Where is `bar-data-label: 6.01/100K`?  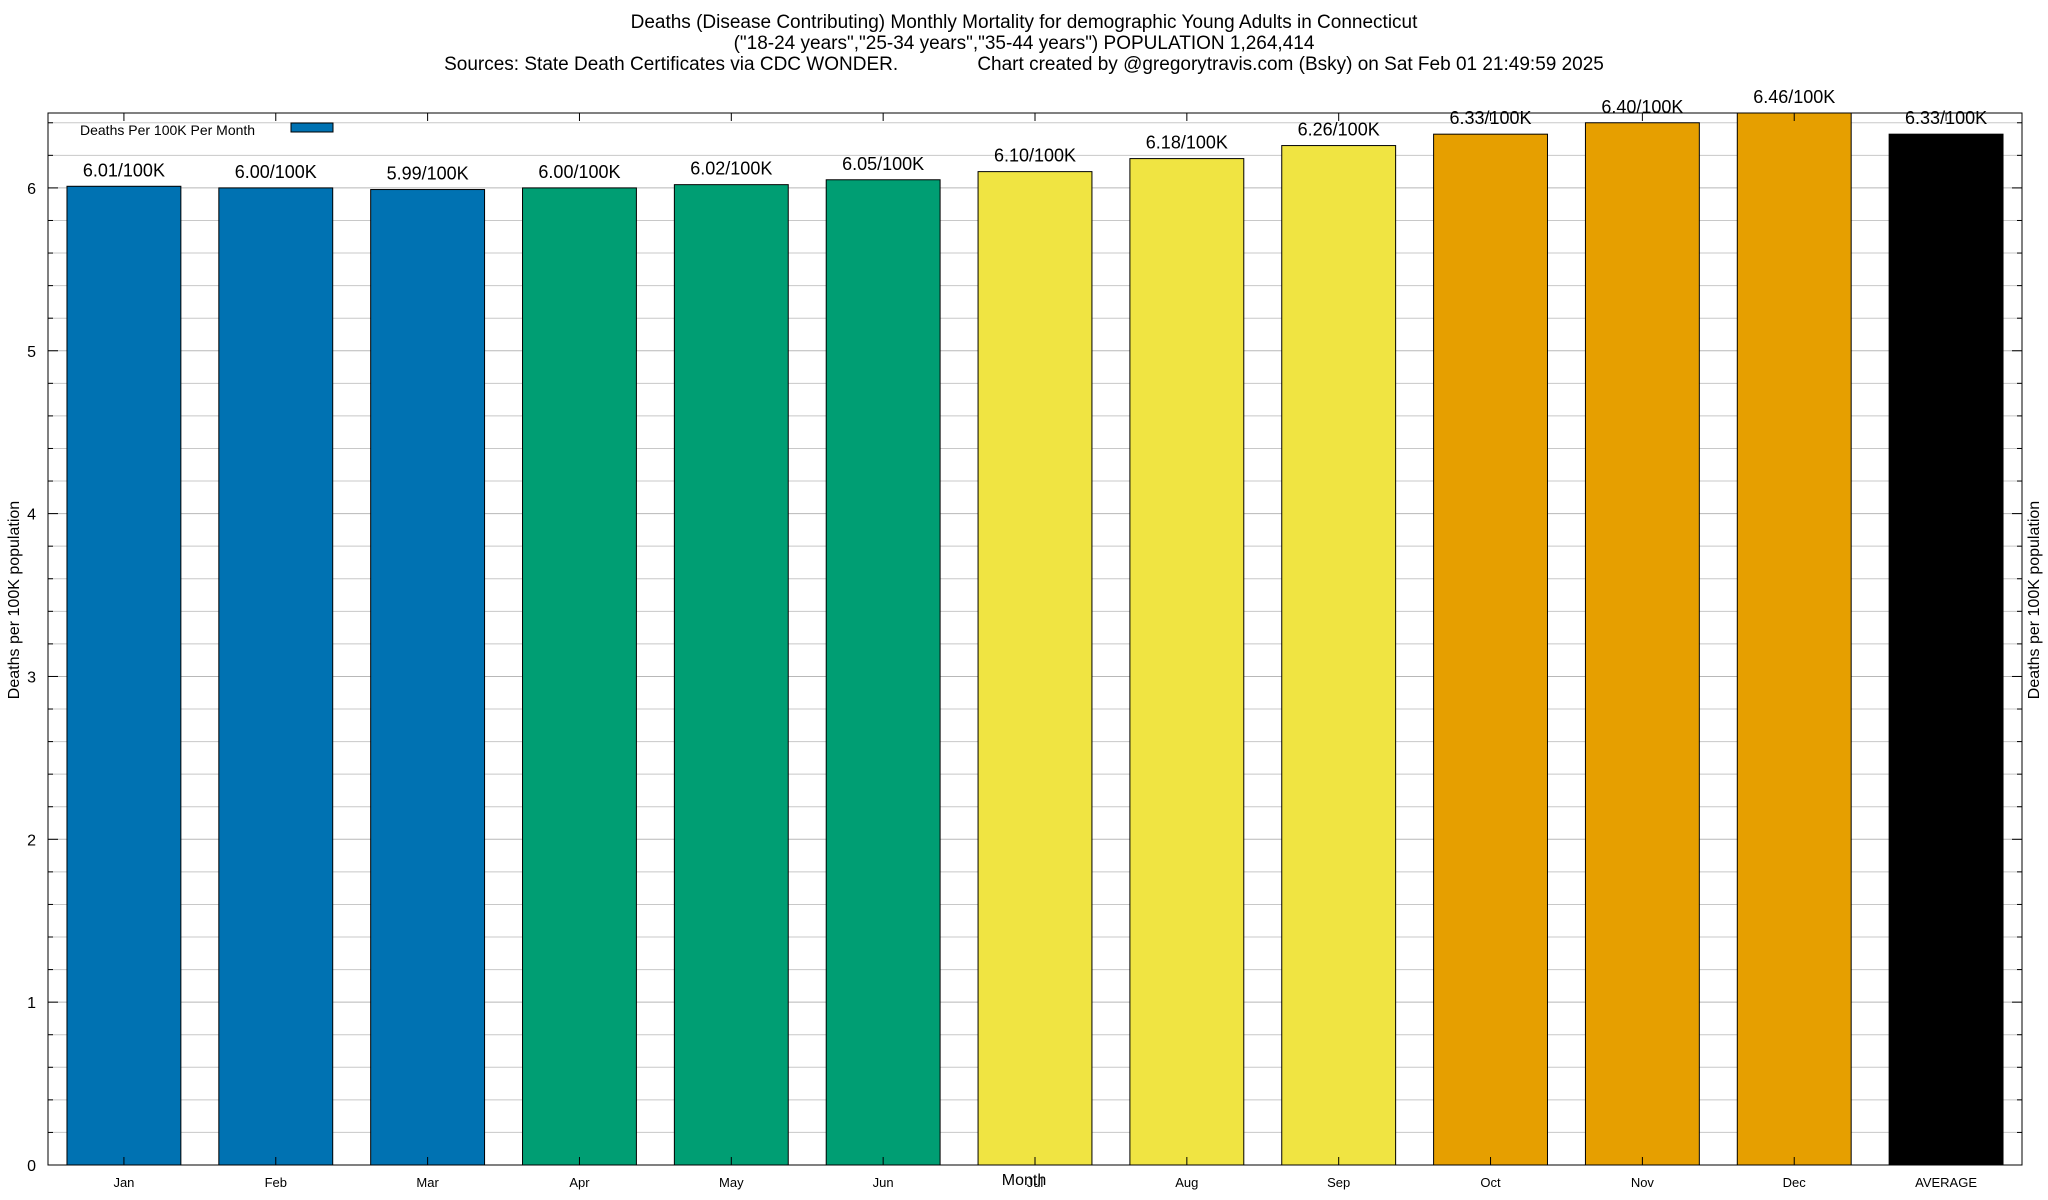 bar-data-label: 6.01/100K is located at coordinates (124, 170).